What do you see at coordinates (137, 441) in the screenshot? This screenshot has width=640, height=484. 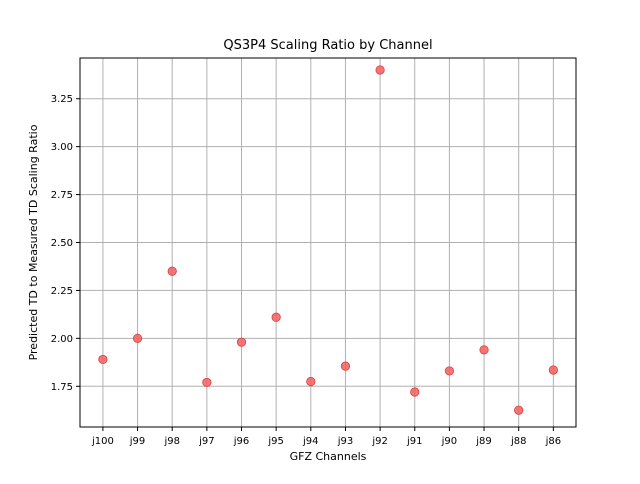 I see `x-tick-label: j99` at bounding box center [137, 441].